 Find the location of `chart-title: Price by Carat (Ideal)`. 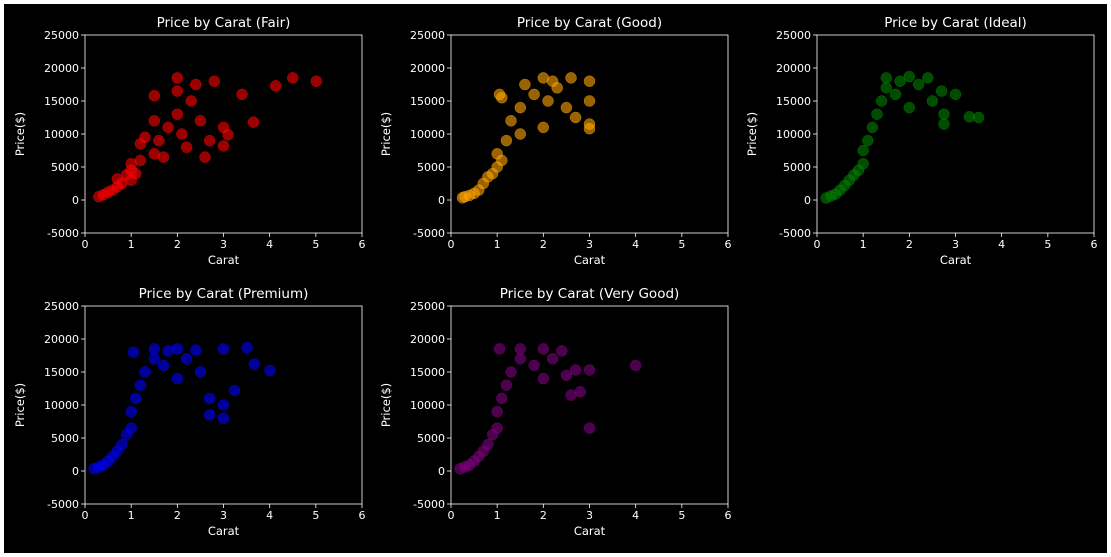

chart-title: Price by Carat (Ideal) is located at coordinates (955, 23).